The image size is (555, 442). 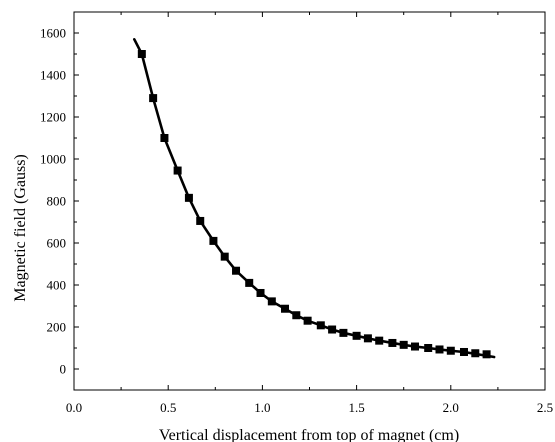 I want to click on y-tick-label: 400, so click(x=57, y=285).